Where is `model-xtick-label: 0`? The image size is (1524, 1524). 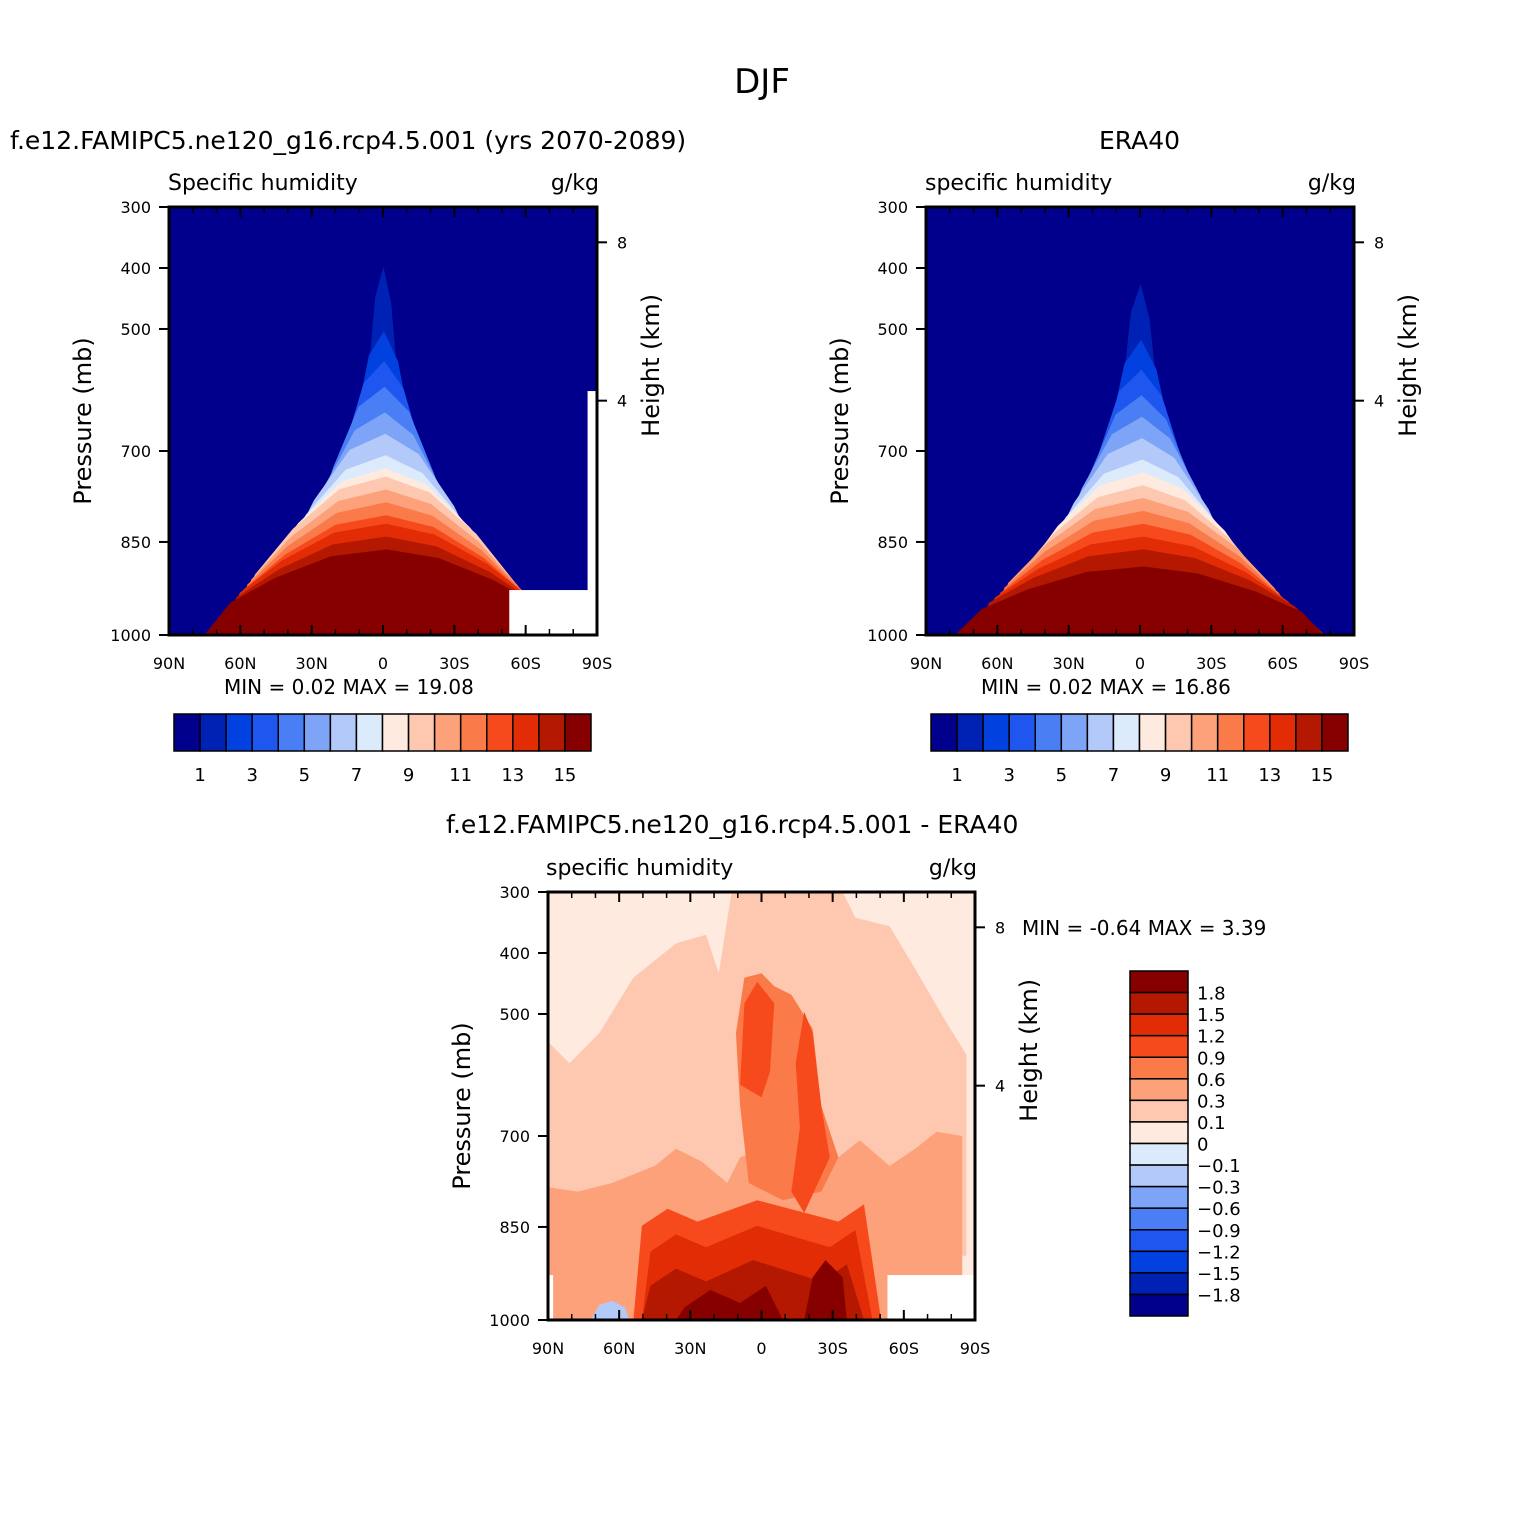 model-xtick-label: 0 is located at coordinates (383, 663).